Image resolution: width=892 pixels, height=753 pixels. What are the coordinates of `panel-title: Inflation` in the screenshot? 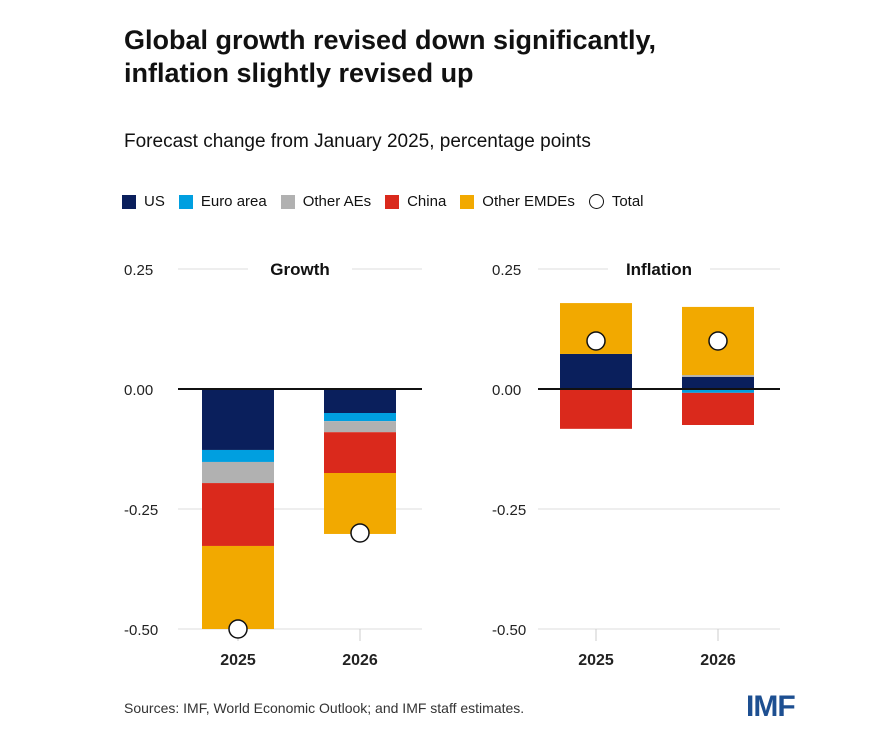 It's located at (659, 269).